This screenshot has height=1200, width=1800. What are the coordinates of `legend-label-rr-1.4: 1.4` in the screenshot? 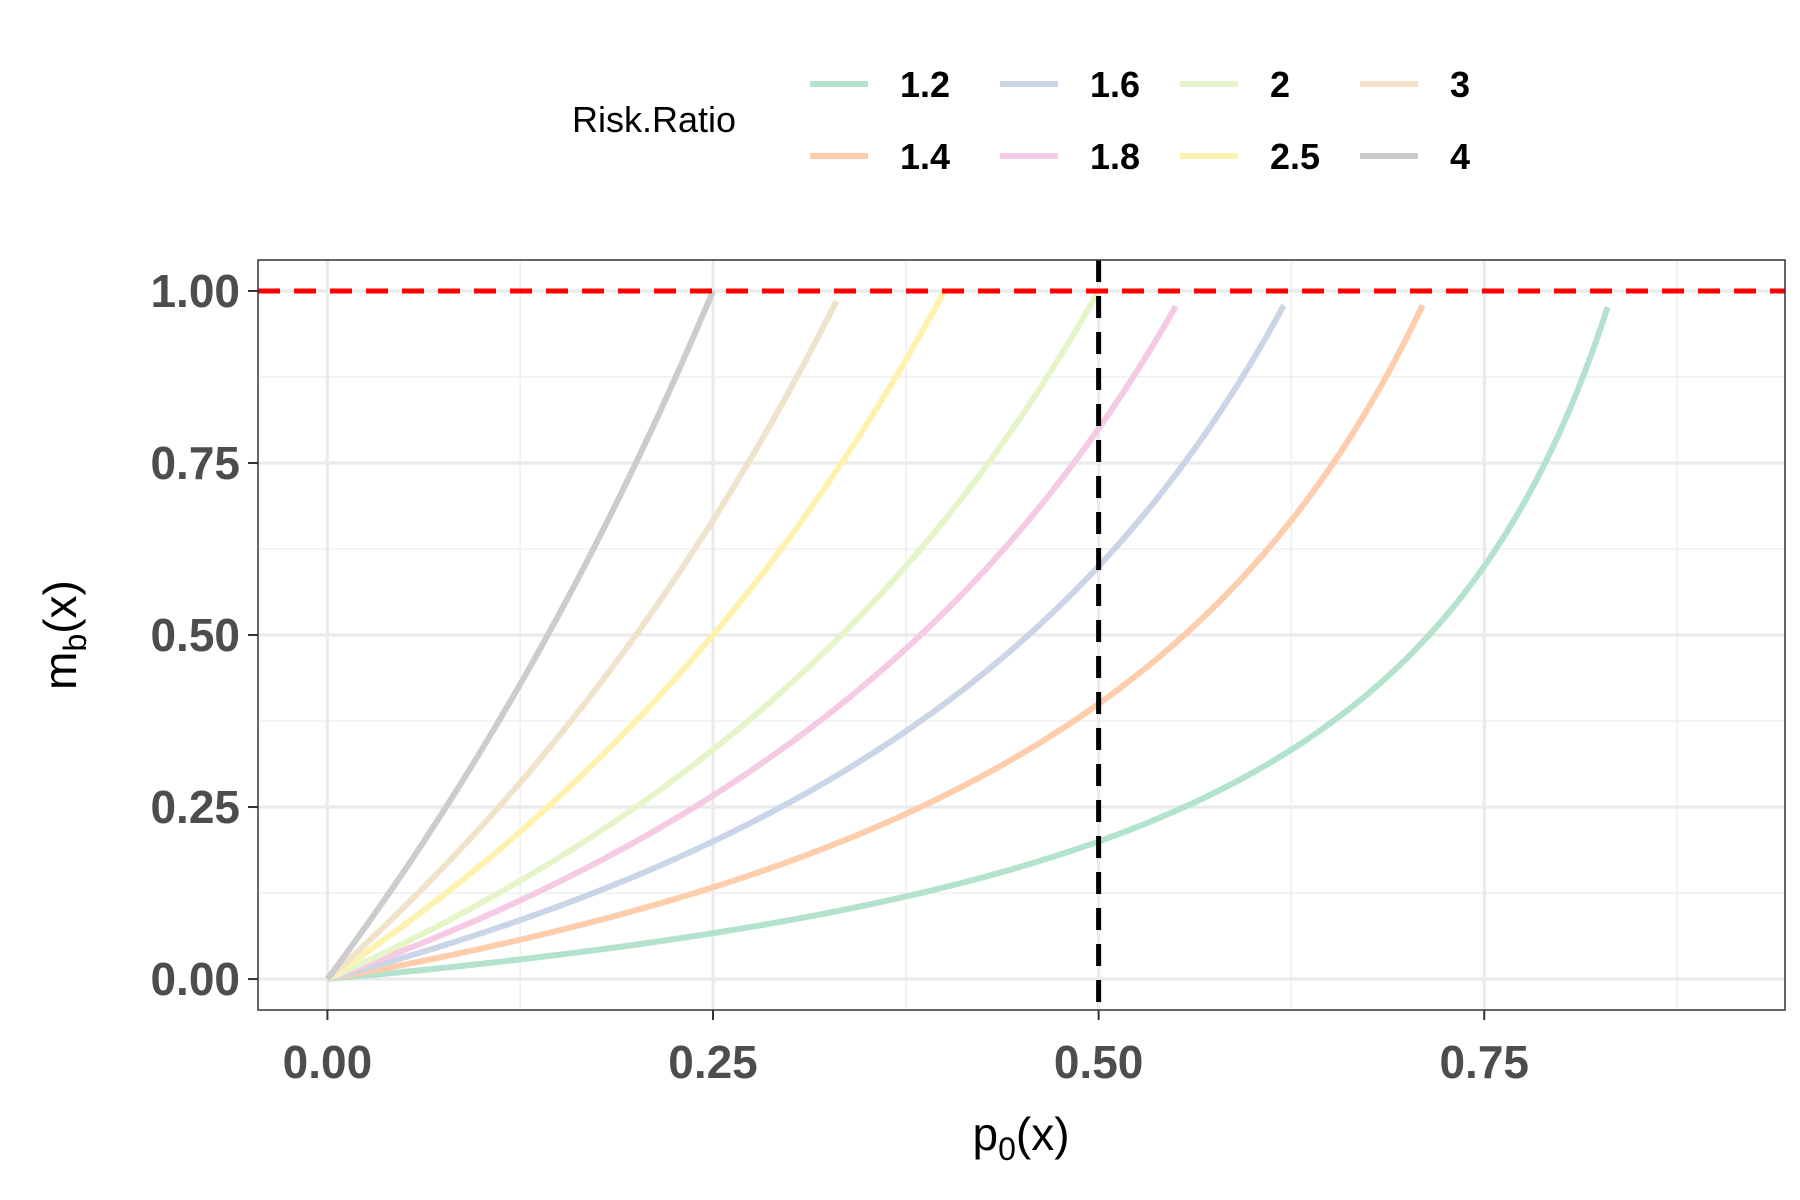 It's located at (925, 156).